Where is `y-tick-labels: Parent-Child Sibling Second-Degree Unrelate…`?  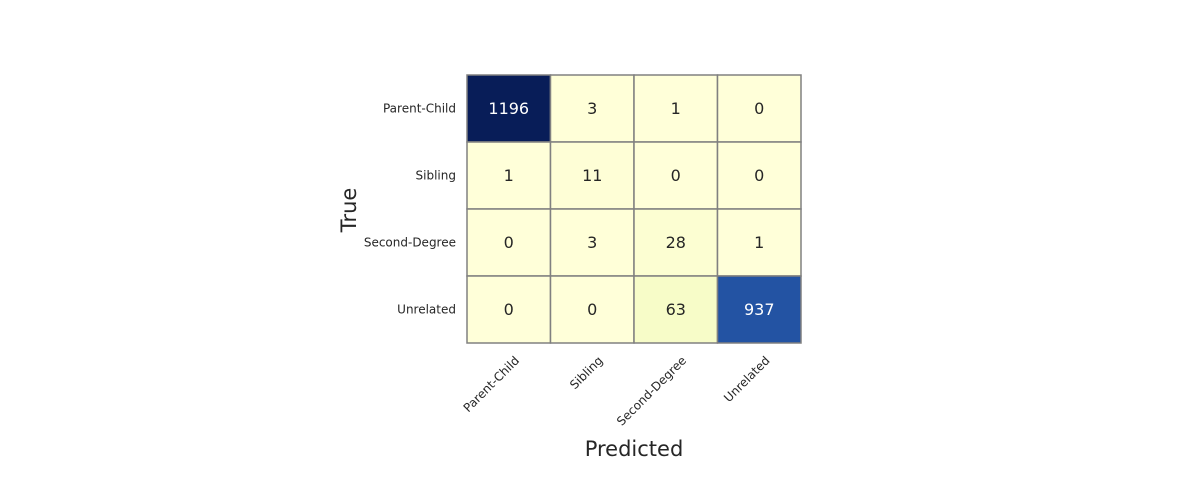
y-tick-labels: Parent-Child Sibling Second-Degree Unrelate… is located at coordinates (410, 209).